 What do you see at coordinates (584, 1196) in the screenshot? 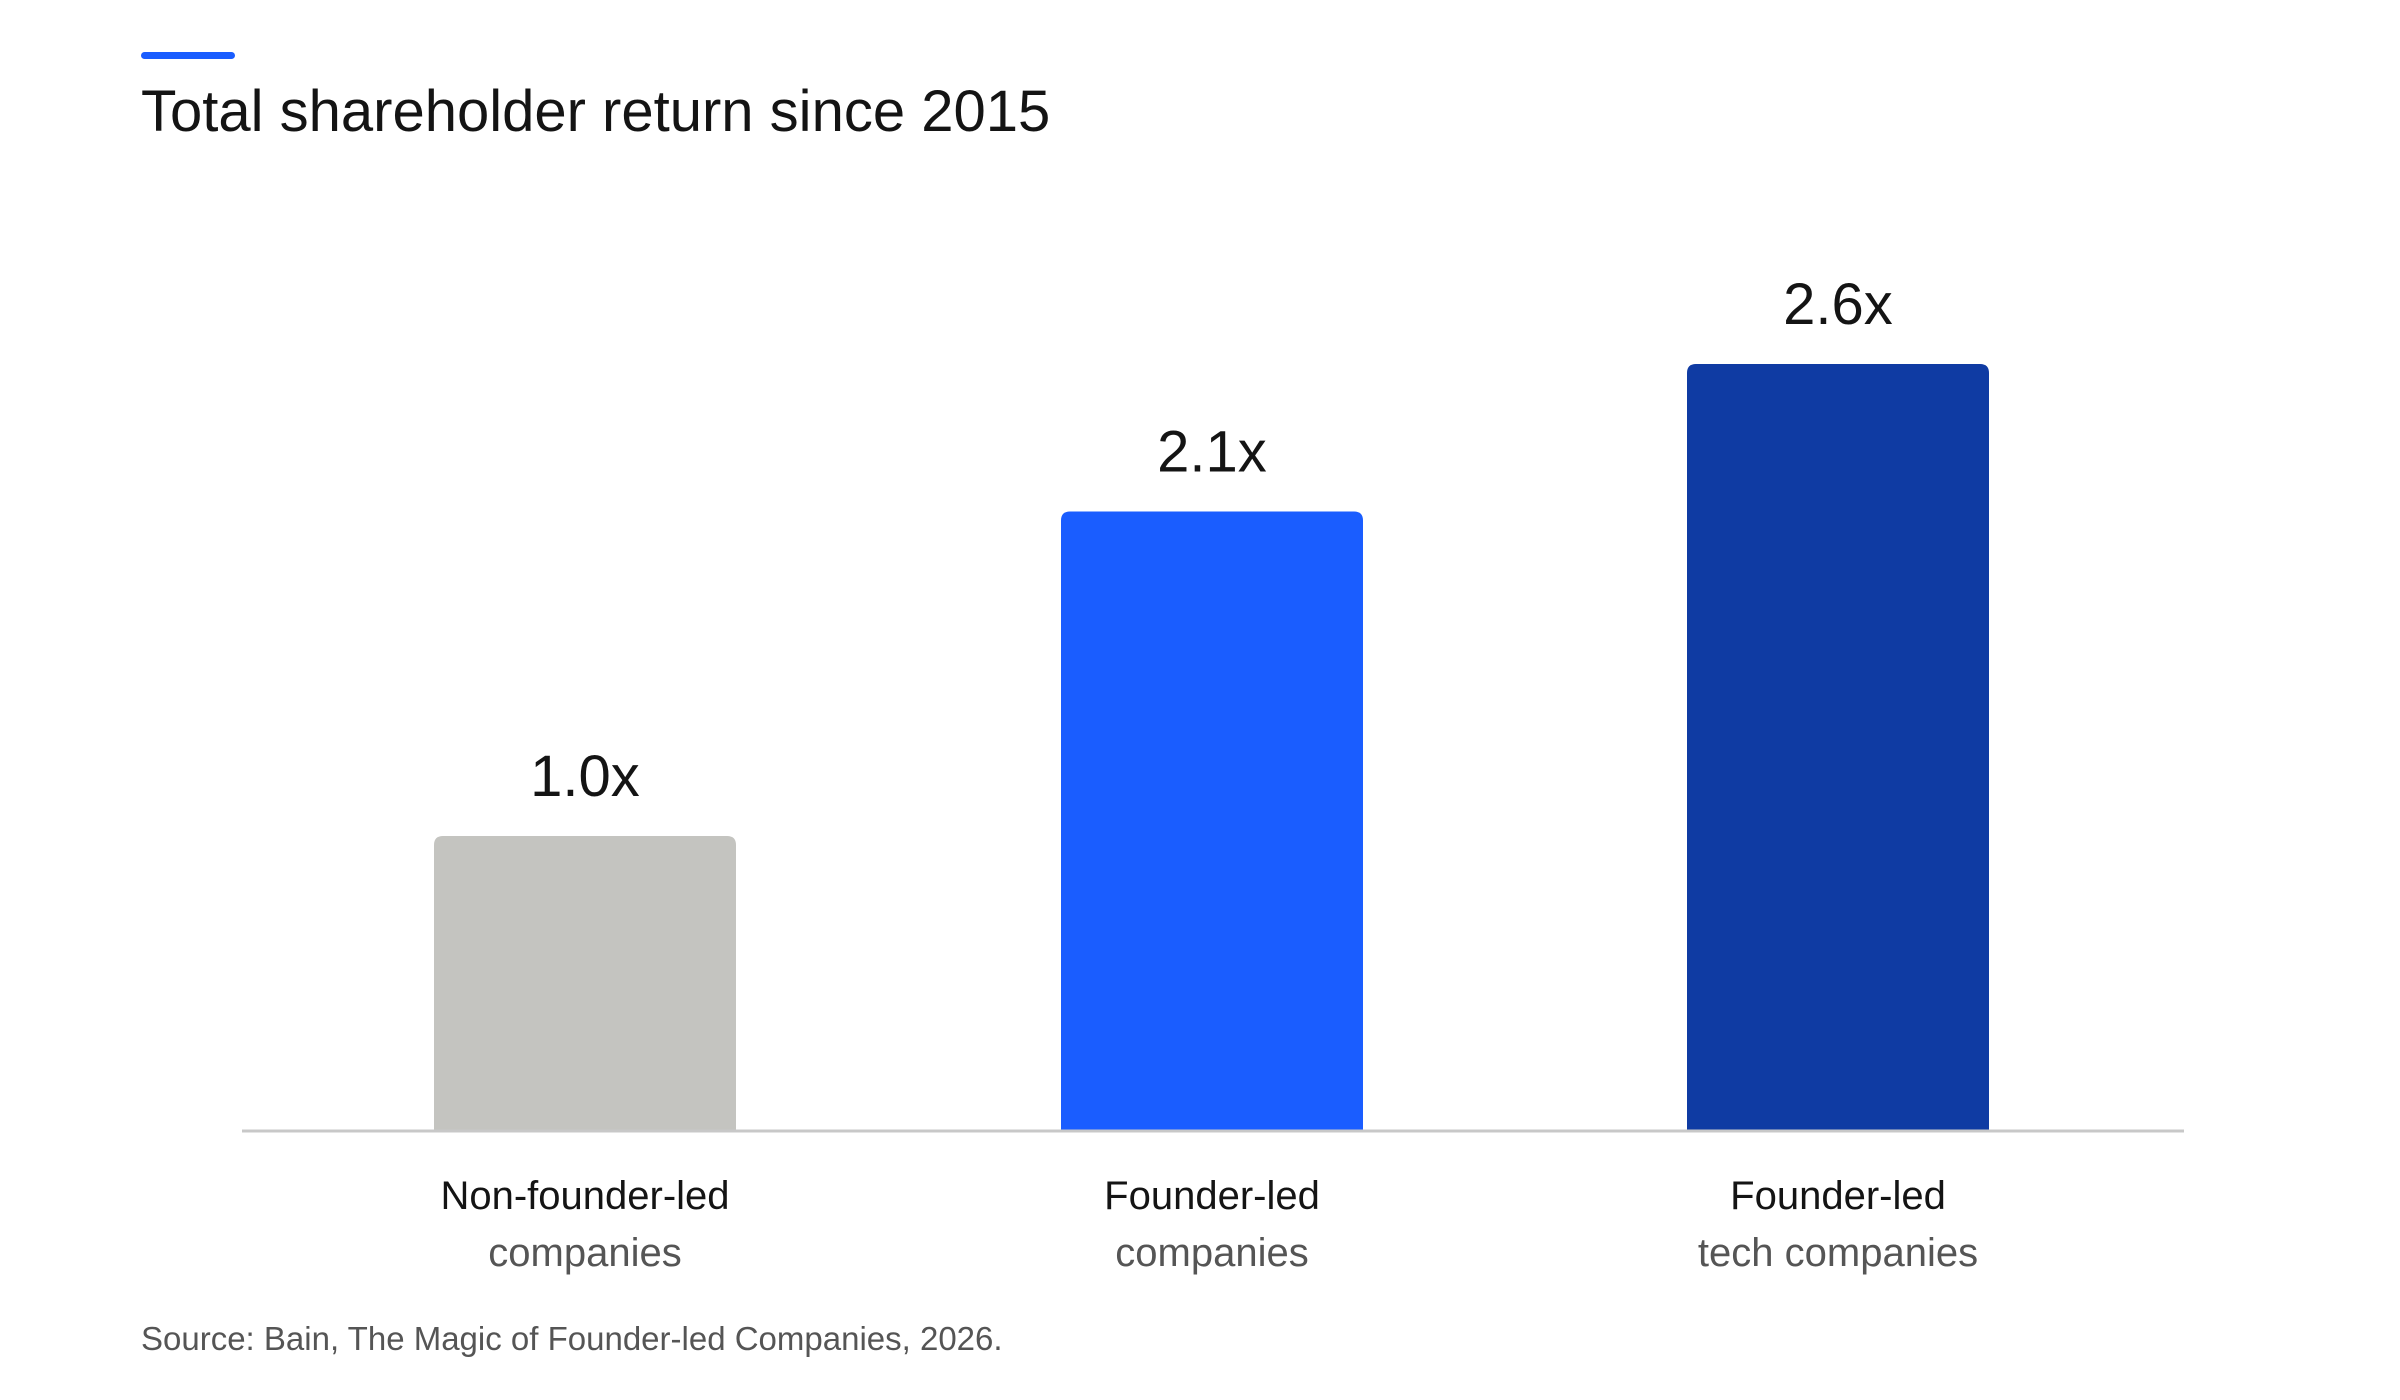
I see `category-label-1-line-1: Non-founder-led` at bounding box center [584, 1196].